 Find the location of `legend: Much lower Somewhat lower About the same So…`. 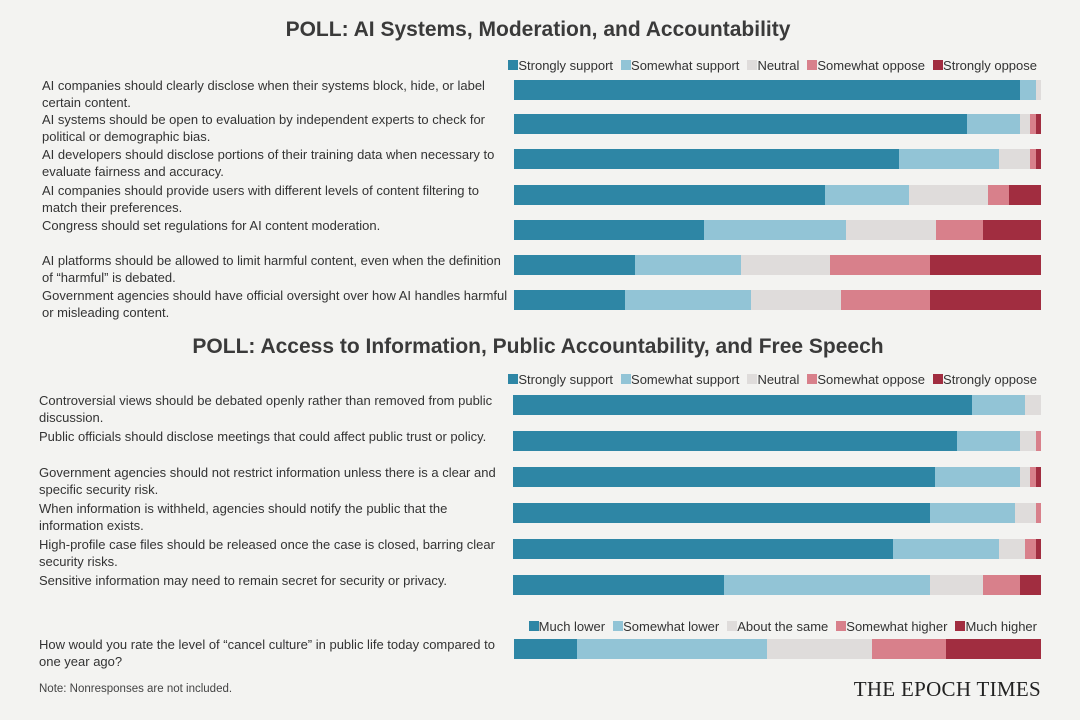

legend: Much lower Somewhat lower About the same So… is located at coordinates (782, 626).